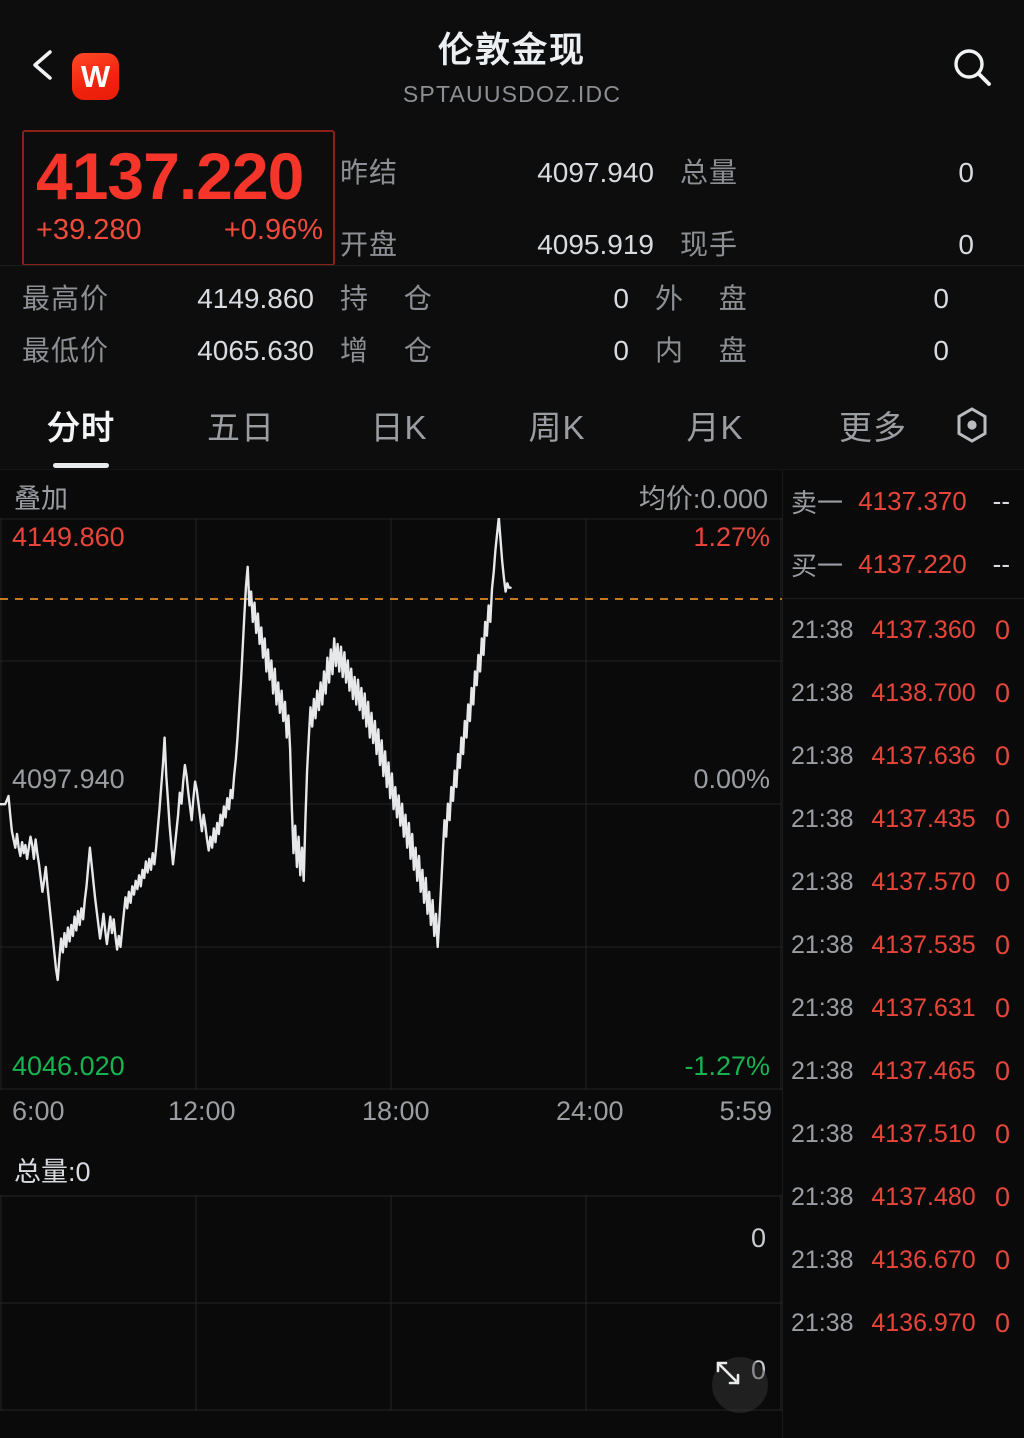  Describe the element at coordinates (81, 434) in the screenshot. I see `tab-intraday: 分时` at that location.